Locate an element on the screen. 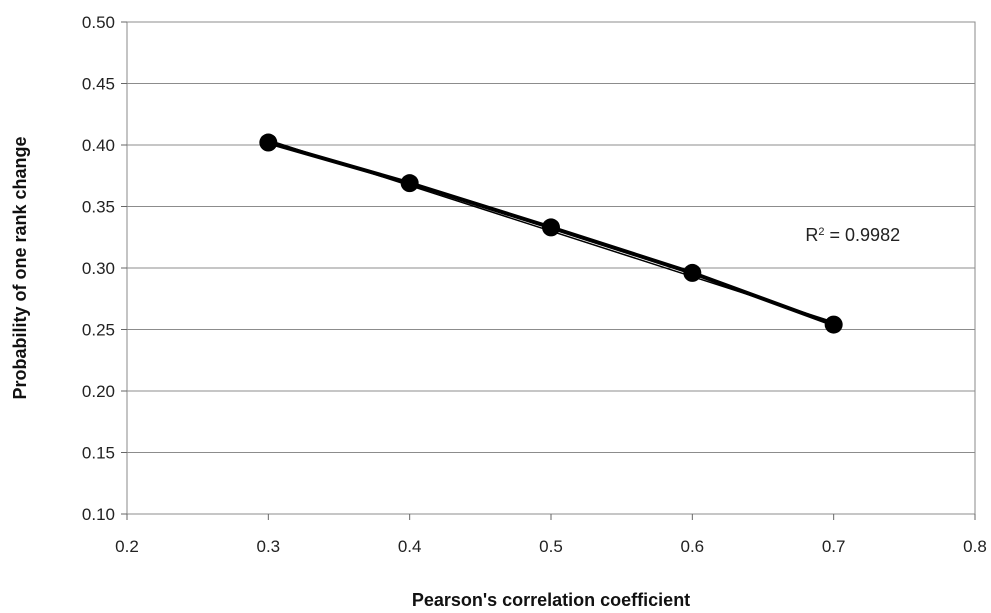 This screenshot has height=613, width=991. y-tick-label: 0.40 is located at coordinates (98, 145).